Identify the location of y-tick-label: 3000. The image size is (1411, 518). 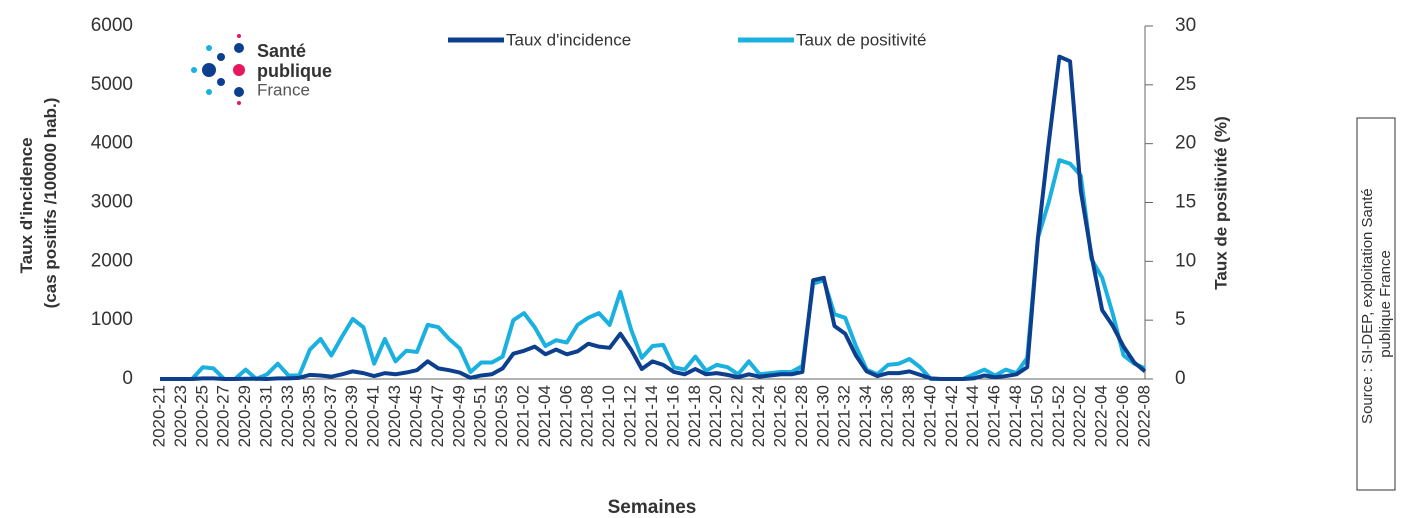
(112, 202).